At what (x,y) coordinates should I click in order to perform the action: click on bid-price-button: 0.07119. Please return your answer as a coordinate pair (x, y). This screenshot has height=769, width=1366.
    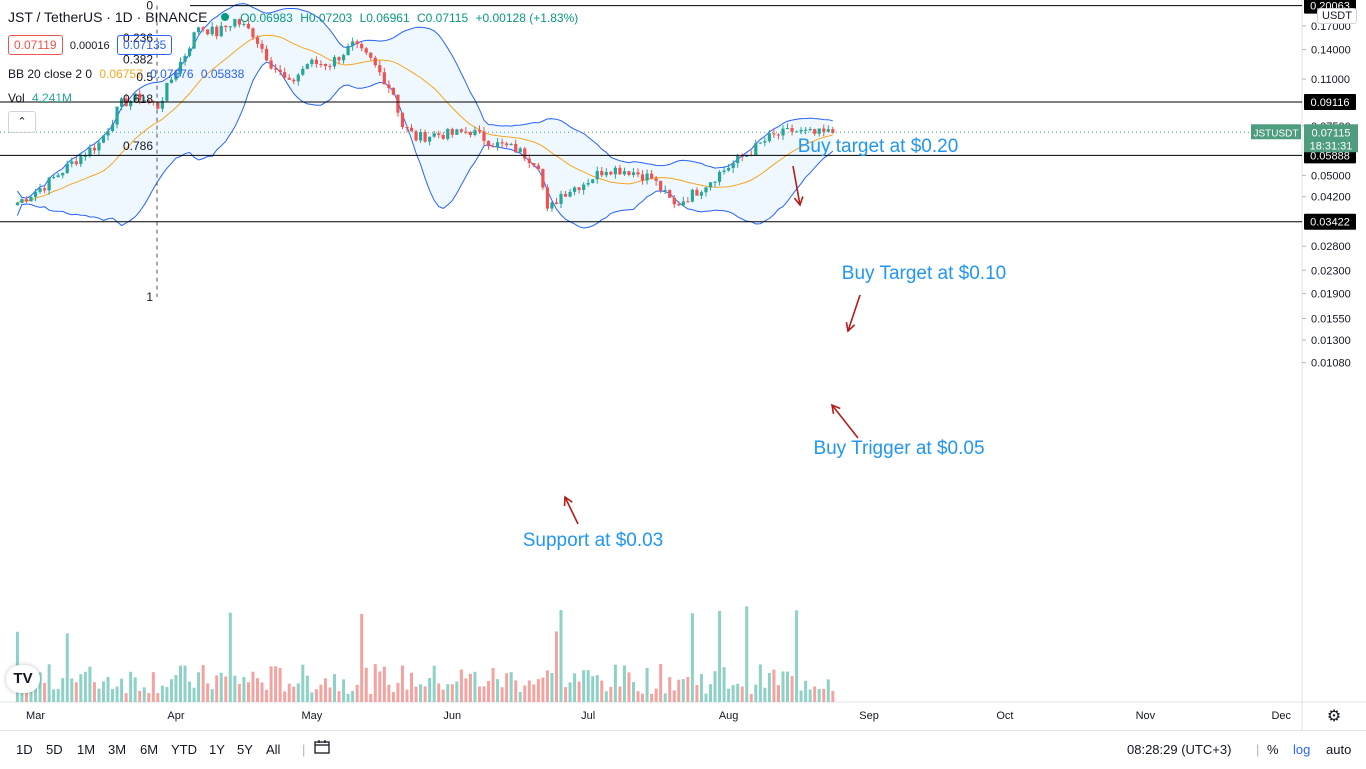
    Looking at the image, I should click on (35, 45).